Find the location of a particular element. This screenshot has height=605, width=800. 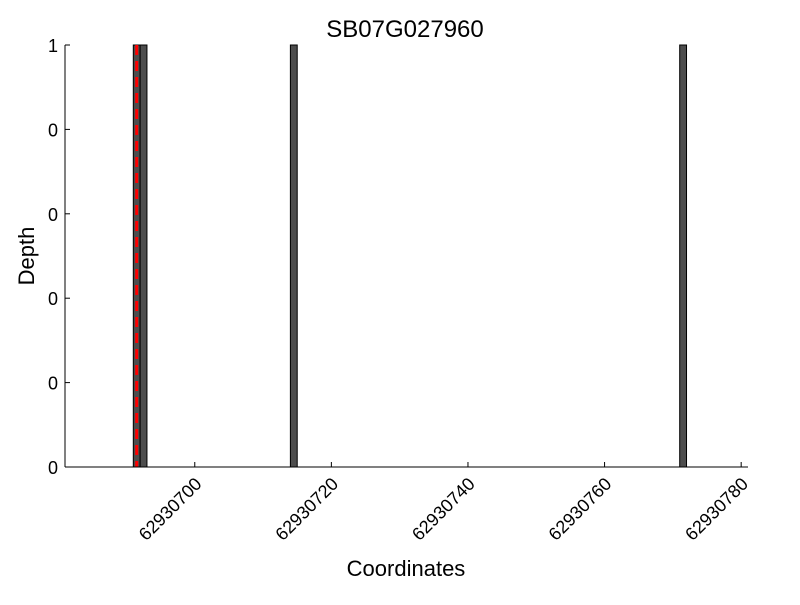

x-tick-label: 62930740 is located at coordinates (443, 509).